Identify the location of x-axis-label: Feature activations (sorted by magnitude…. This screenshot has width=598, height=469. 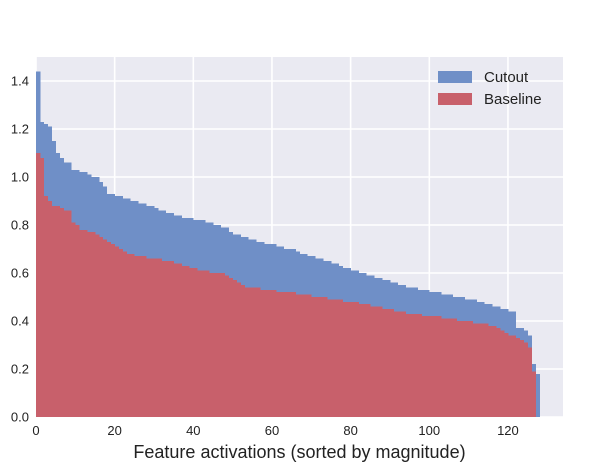
(299, 452).